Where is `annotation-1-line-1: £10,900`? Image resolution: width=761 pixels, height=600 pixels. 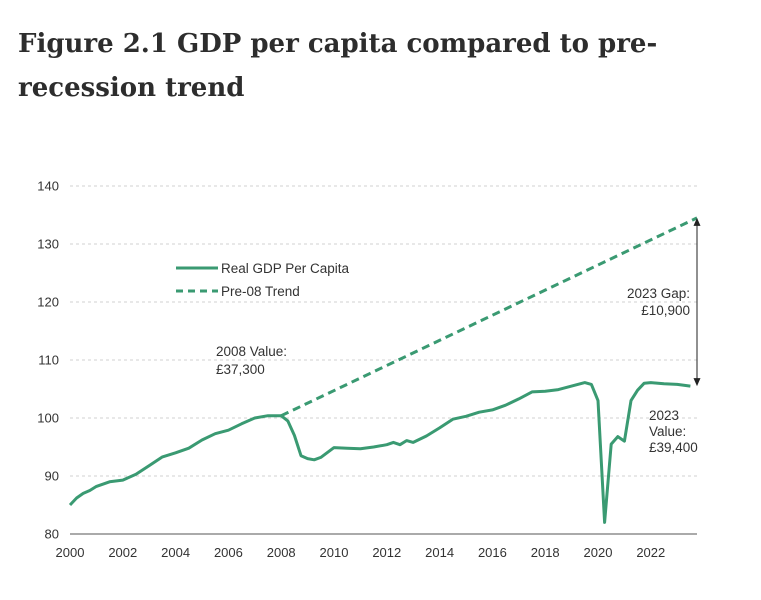
annotation-1-line-1: £10,900 is located at coordinates (665, 310).